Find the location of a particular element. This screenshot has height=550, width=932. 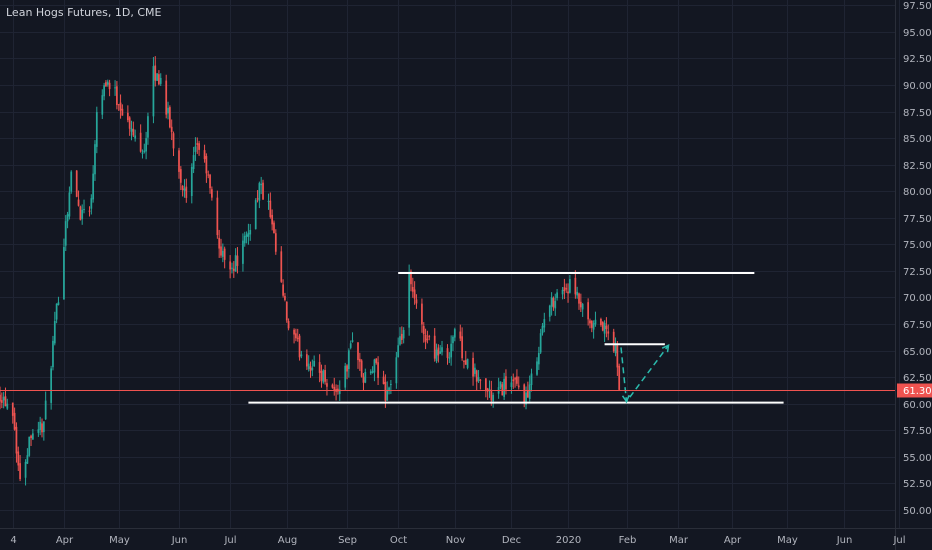

last-price-label: 61.300 is located at coordinates (917, 391).